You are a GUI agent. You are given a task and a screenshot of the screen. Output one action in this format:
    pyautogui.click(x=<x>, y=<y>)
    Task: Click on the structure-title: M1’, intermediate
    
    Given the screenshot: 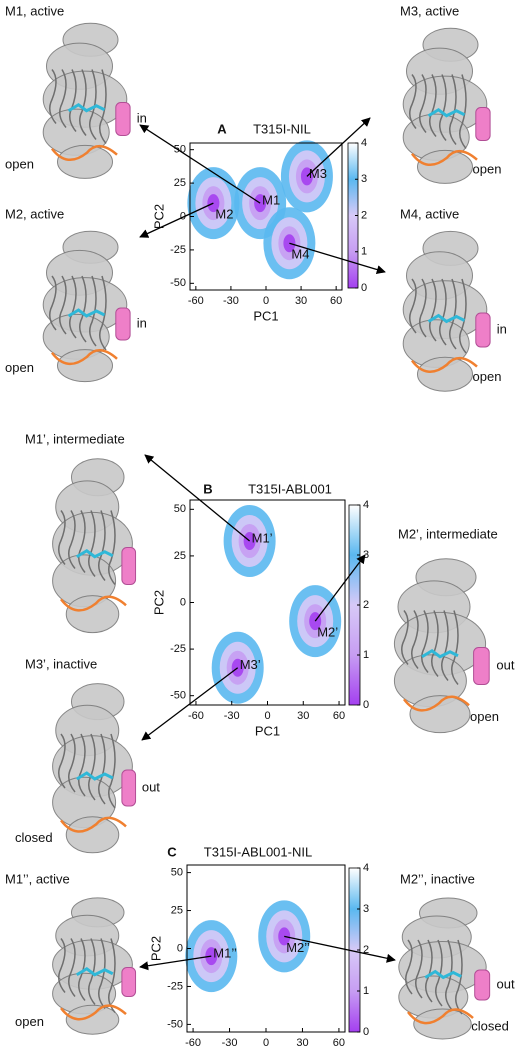 What is the action you would take?
    pyautogui.click(x=75, y=438)
    